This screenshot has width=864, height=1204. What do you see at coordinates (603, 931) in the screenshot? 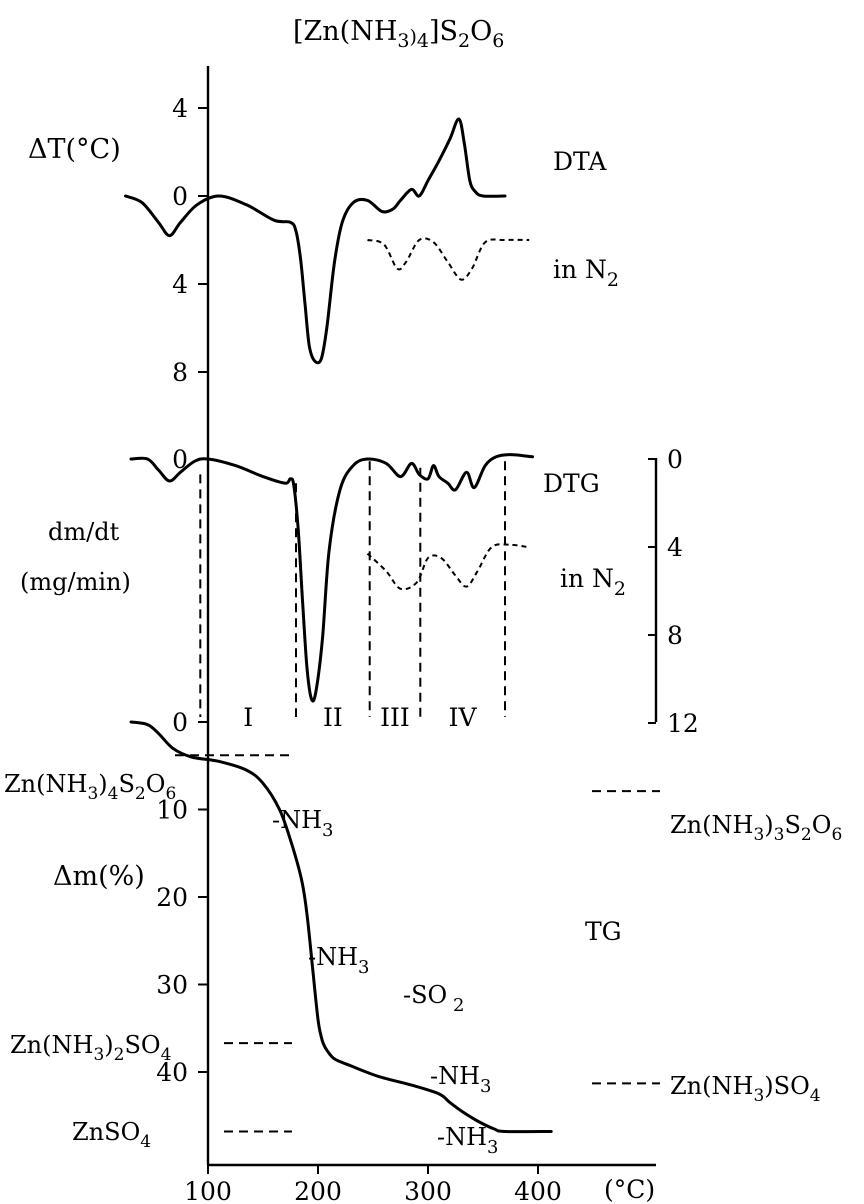
I see `tg-label: TG` at bounding box center [603, 931].